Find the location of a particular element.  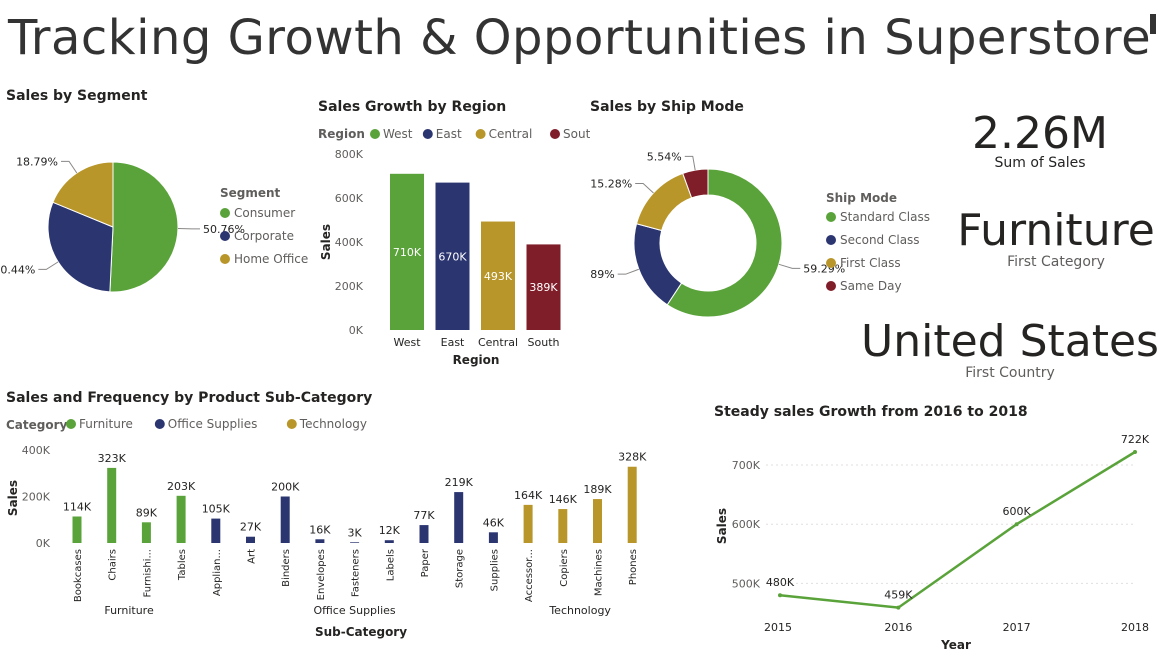

region-bar-value-label: 670K is located at coordinates (452, 256).